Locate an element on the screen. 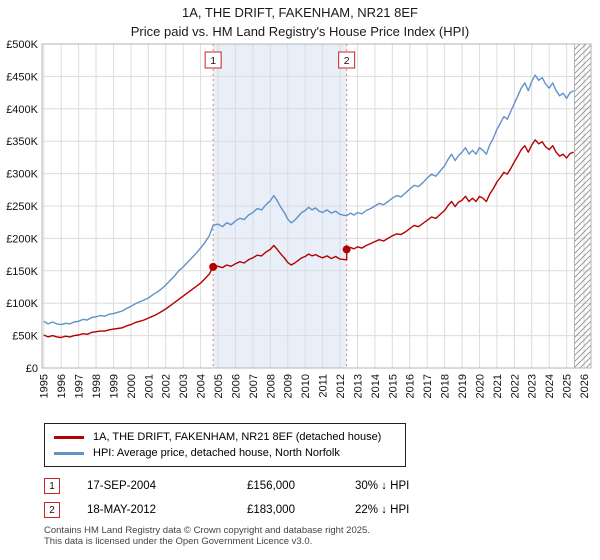 The width and height of the screenshot is (600, 560). svg-text: 2012 is located at coordinates (341, 386).